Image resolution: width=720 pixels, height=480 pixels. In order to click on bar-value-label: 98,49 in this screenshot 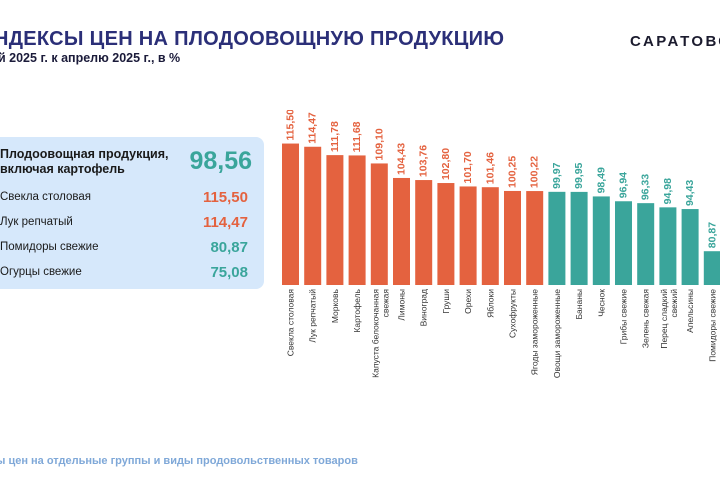, I will do `click(601, 180)`.